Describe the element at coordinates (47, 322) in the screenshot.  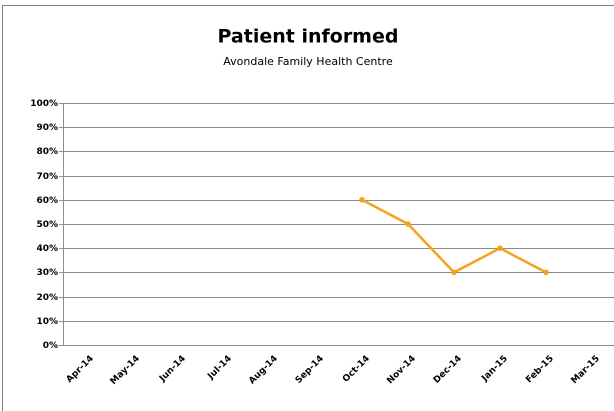
I see `y-tick-label: 10%` at that location.